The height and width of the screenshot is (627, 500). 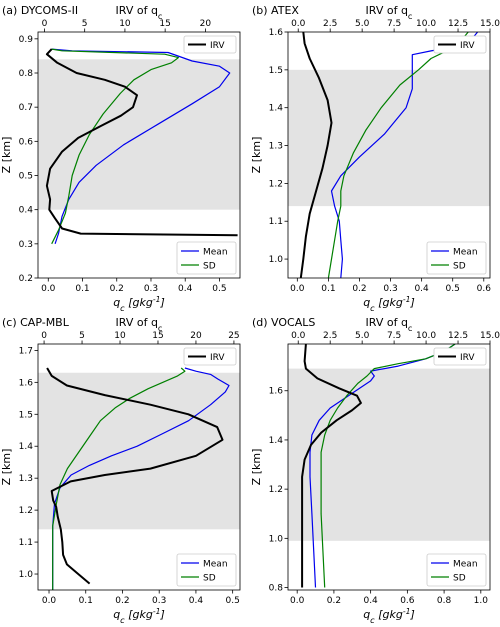 I want to click on y-tick-label: 0.9, so click(x=26, y=40).